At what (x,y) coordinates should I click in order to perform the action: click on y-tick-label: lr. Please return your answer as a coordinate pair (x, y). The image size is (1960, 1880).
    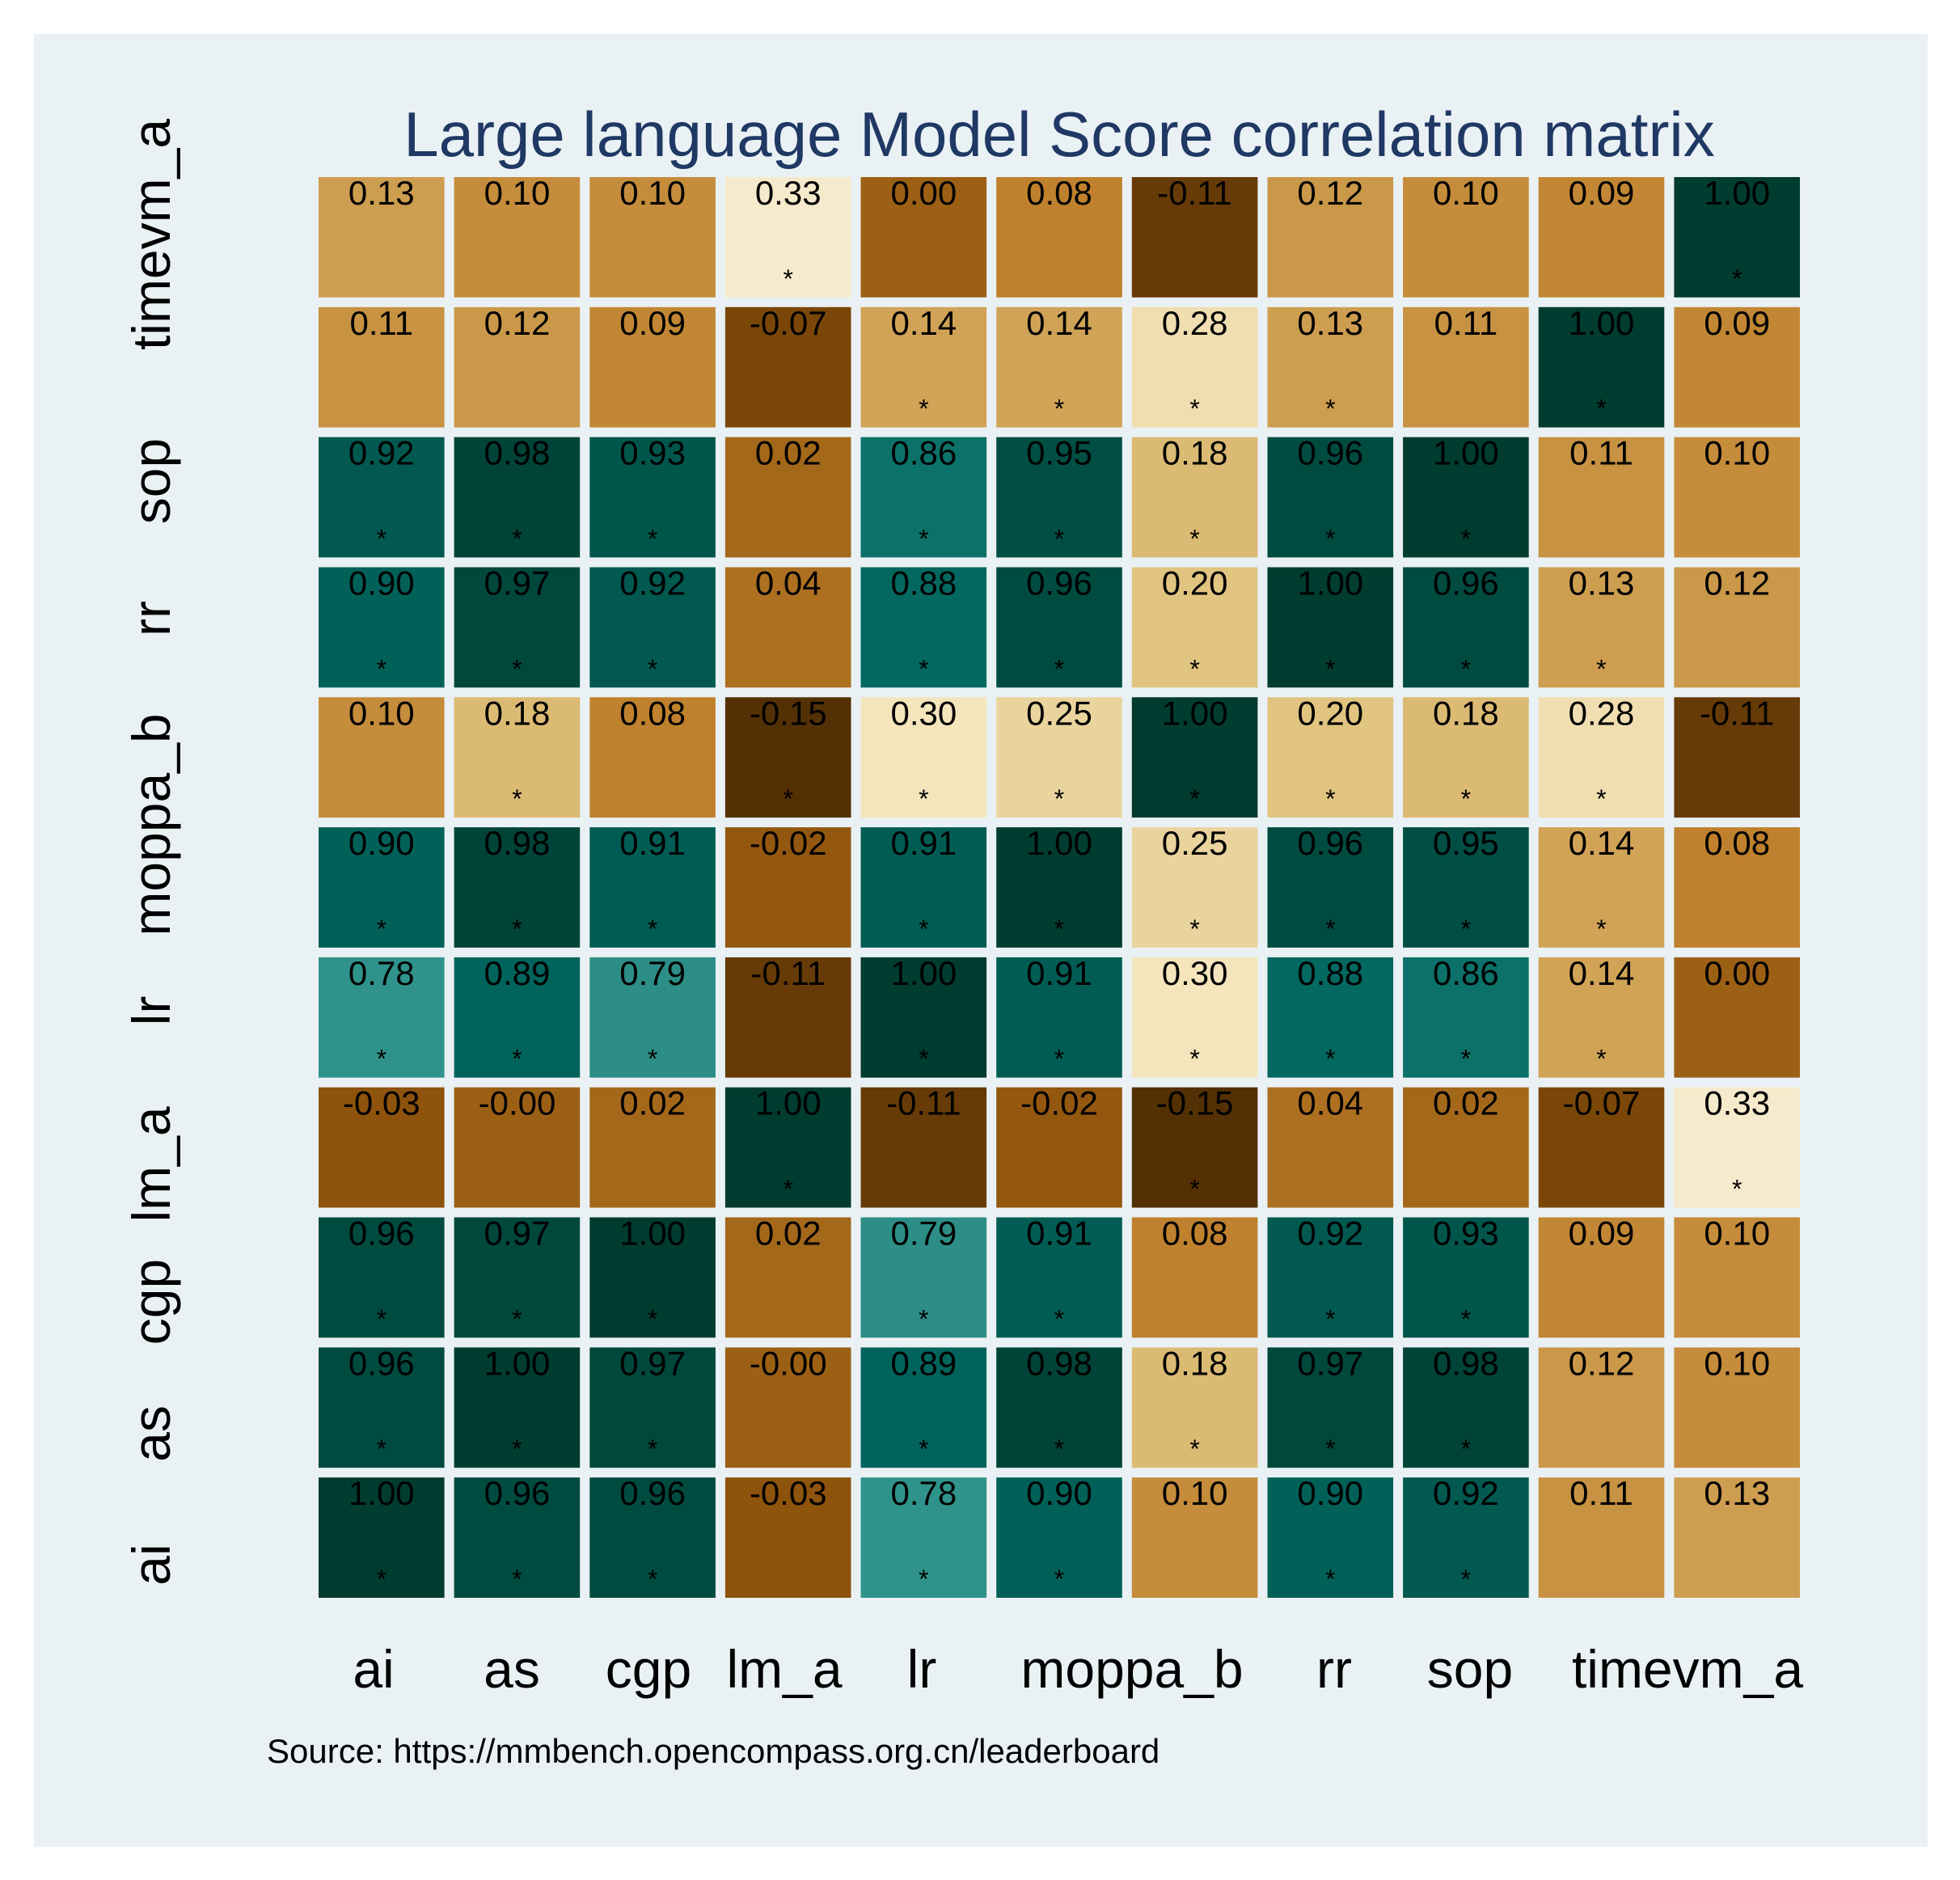
    Looking at the image, I should click on (151, 1011).